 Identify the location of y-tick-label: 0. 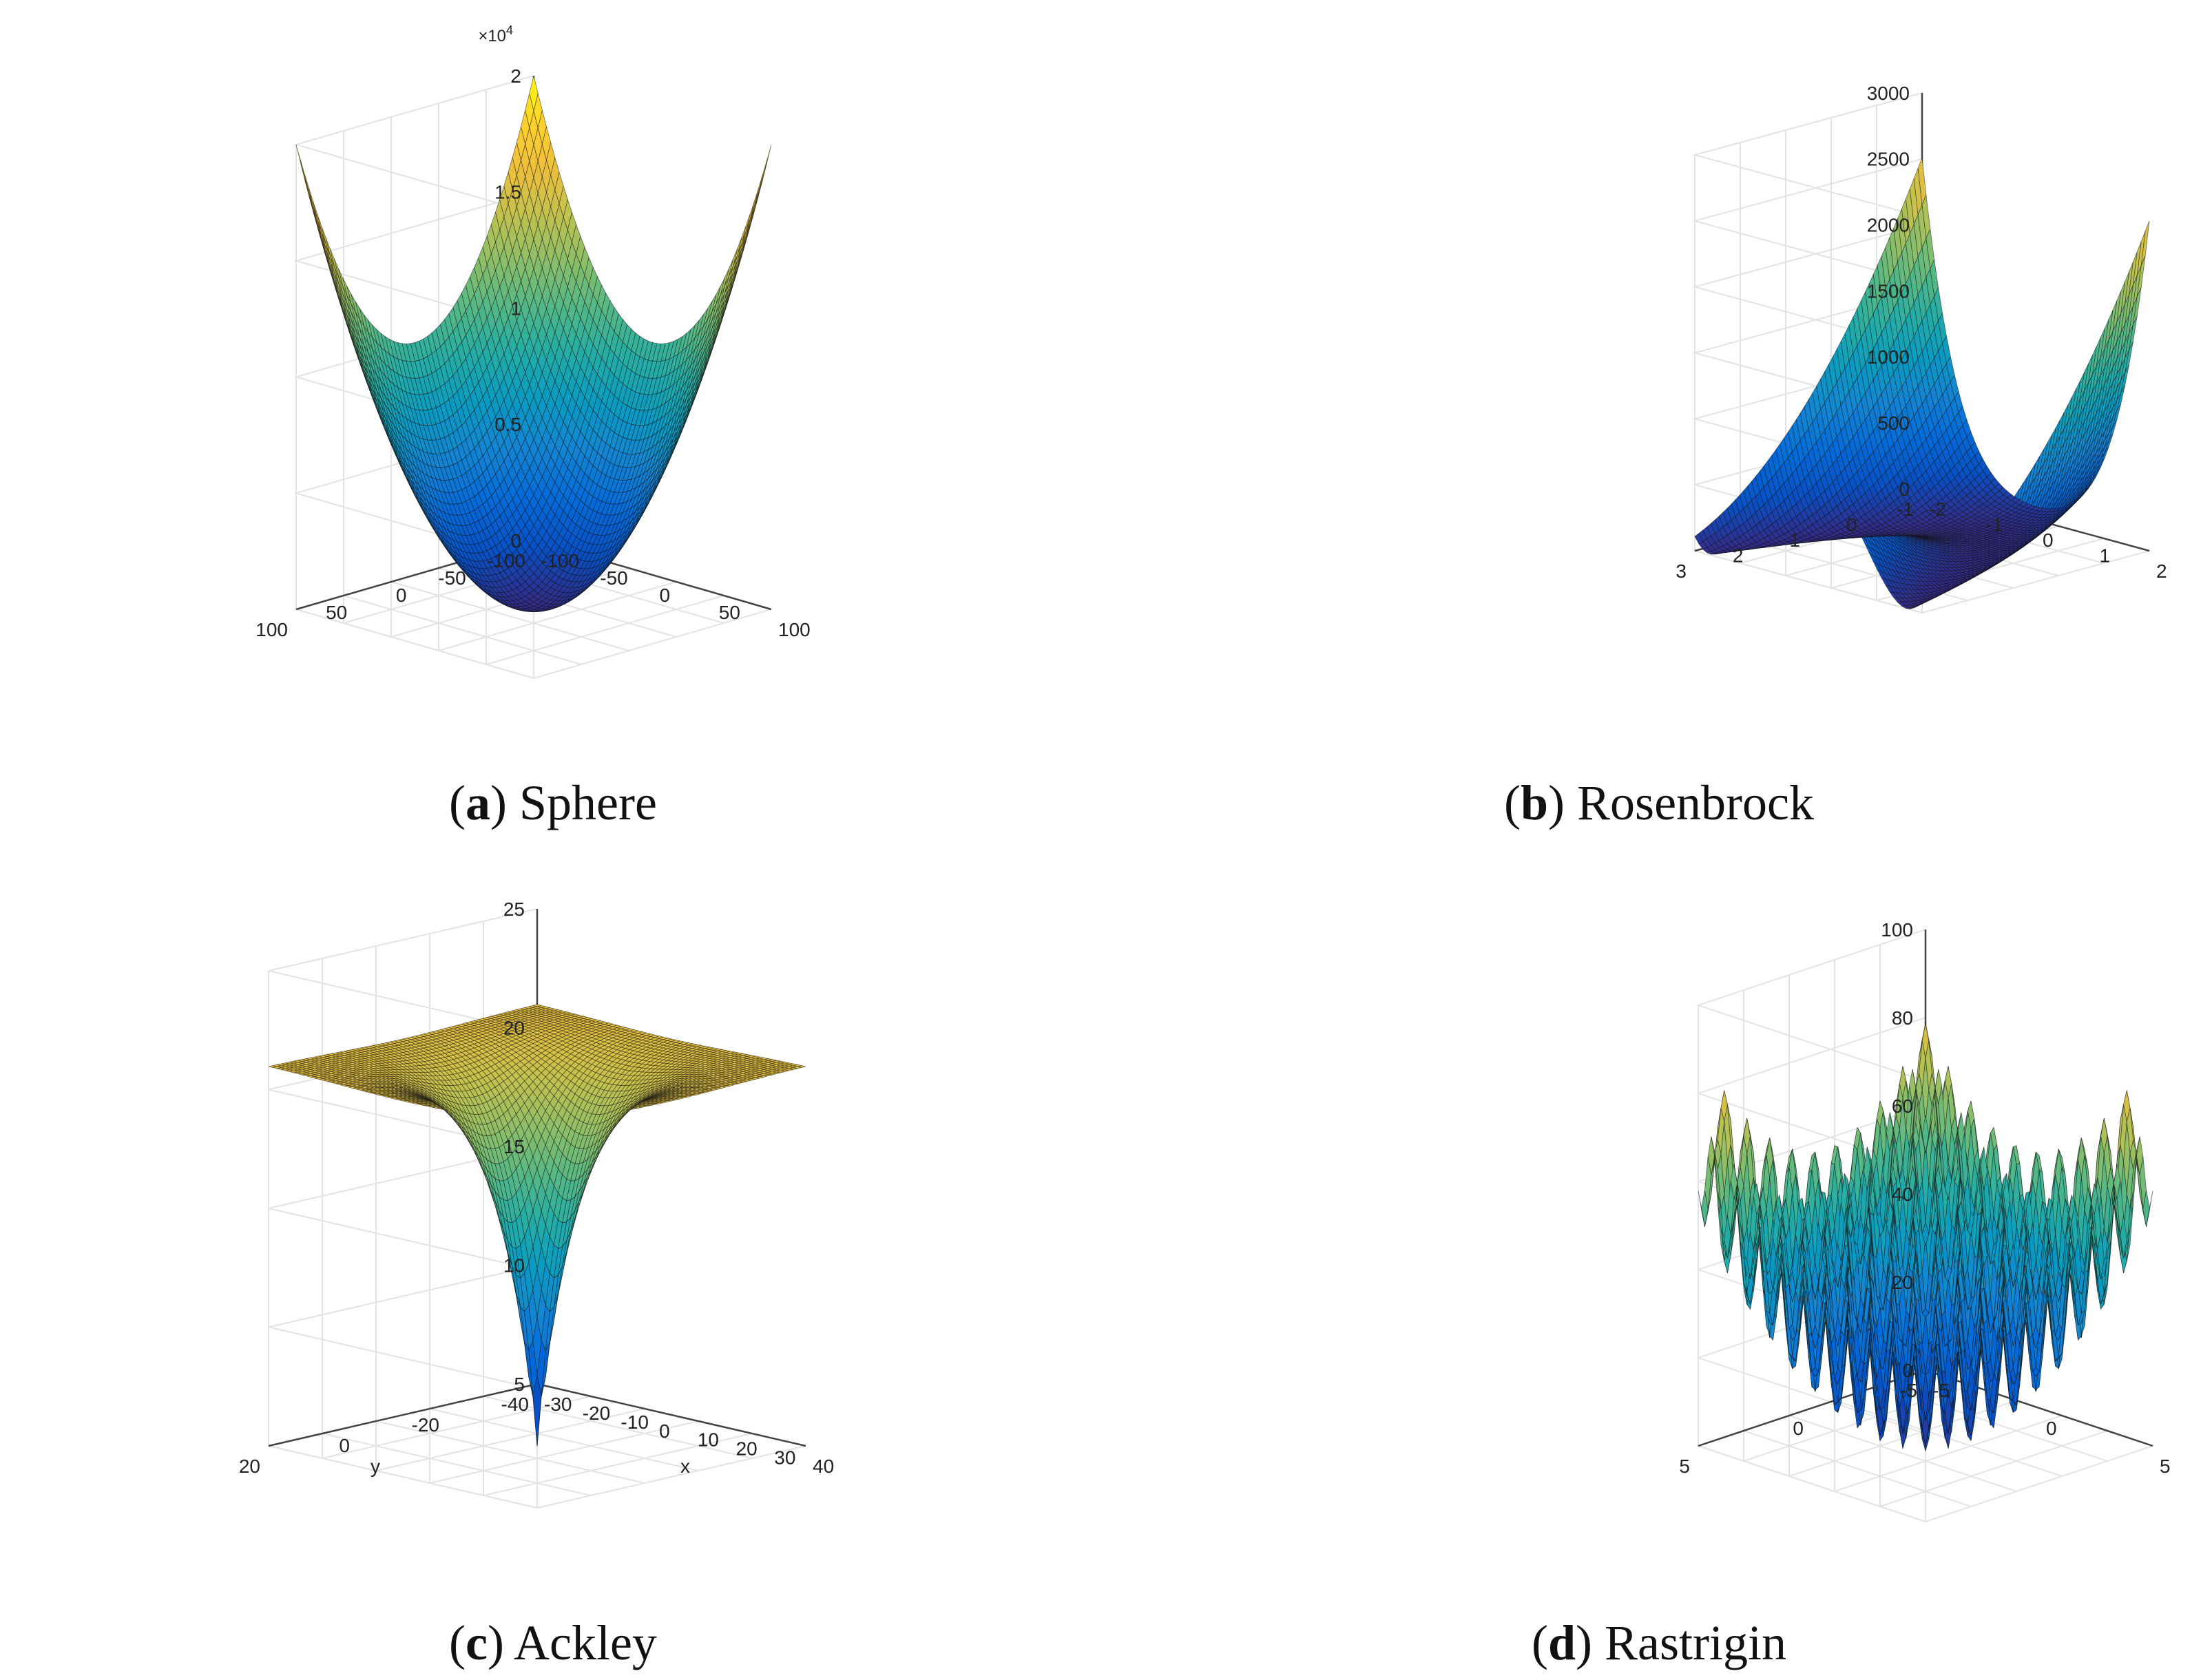
(401, 595).